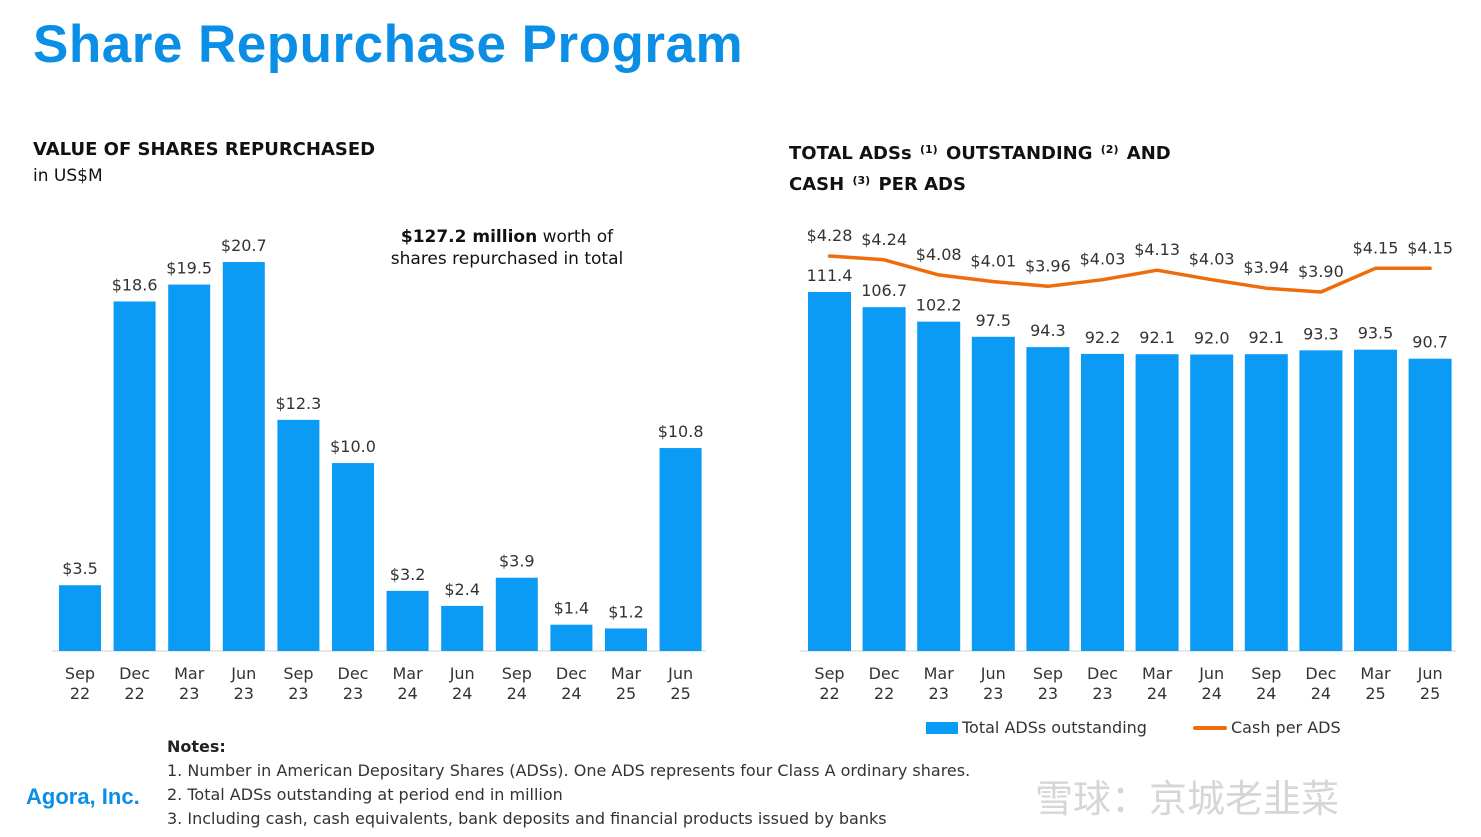 The width and height of the screenshot is (1481, 837). Describe the element at coordinates (1157, 249) in the screenshot. I see `line-value-label: $4.13` at that location.